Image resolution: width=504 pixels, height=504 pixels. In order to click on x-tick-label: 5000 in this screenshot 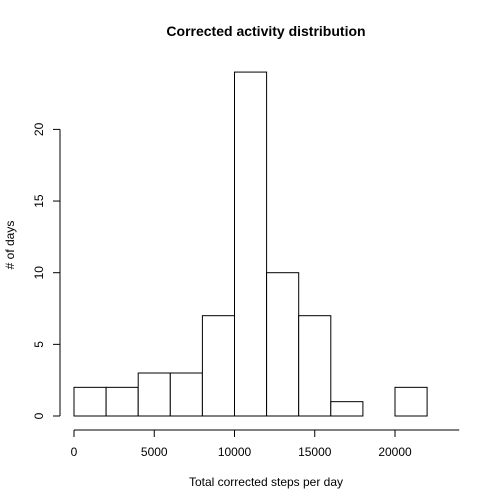, I will do `click(154, 452)`.